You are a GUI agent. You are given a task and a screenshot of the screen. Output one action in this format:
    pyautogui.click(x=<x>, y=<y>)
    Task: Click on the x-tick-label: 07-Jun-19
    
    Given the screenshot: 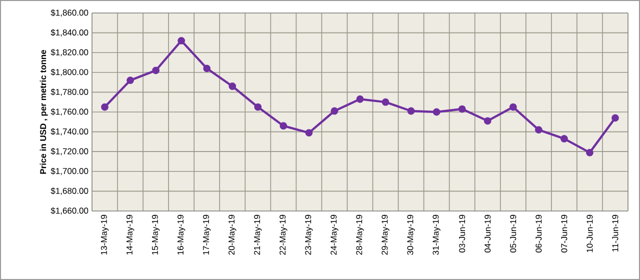 What is the action you would take?
    pyautogui.click(x=564, y=233)
    